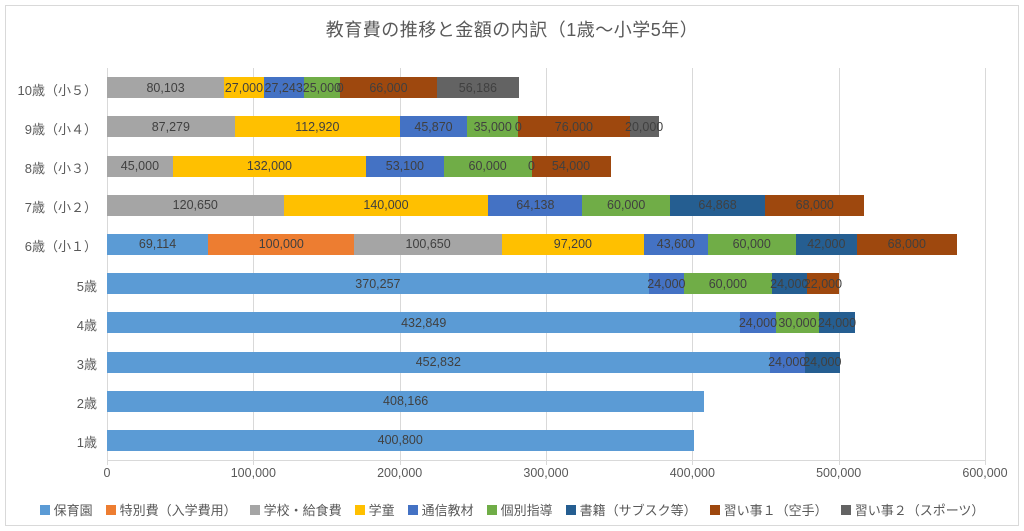  I want to click on bar-label: 120,650, so click(195, 204).